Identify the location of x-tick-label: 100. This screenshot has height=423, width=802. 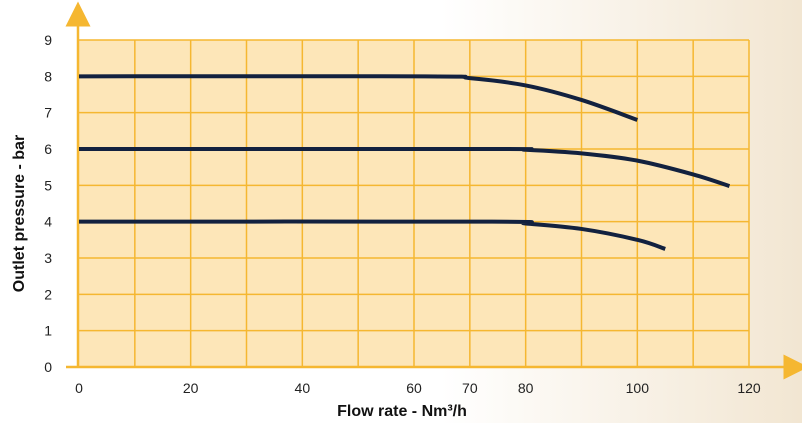
(638, 388).